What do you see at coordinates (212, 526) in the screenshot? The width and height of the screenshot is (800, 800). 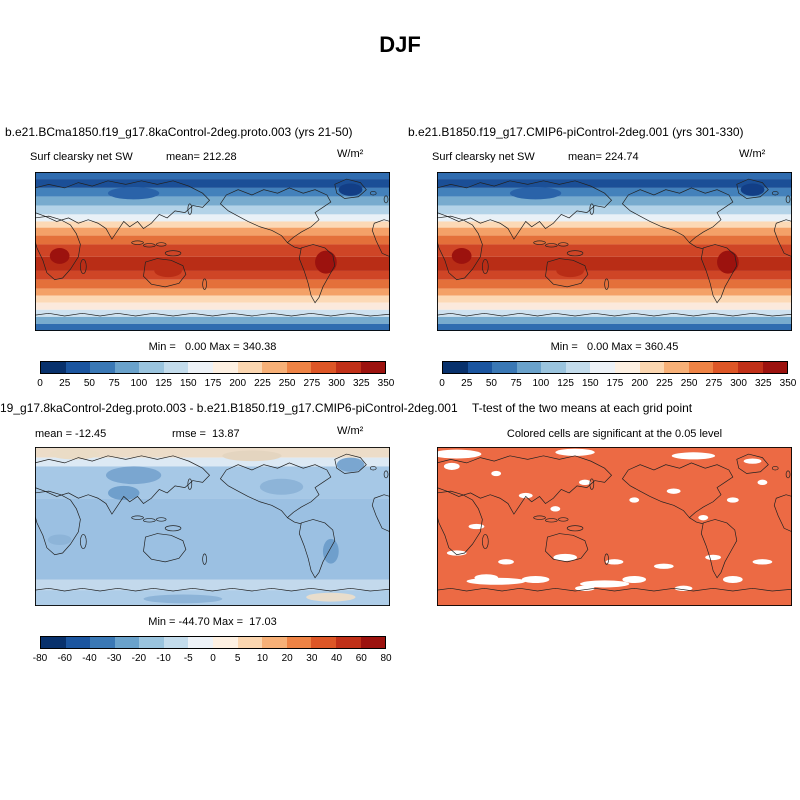 I see `map-difference` at bounding box center [212, 526].